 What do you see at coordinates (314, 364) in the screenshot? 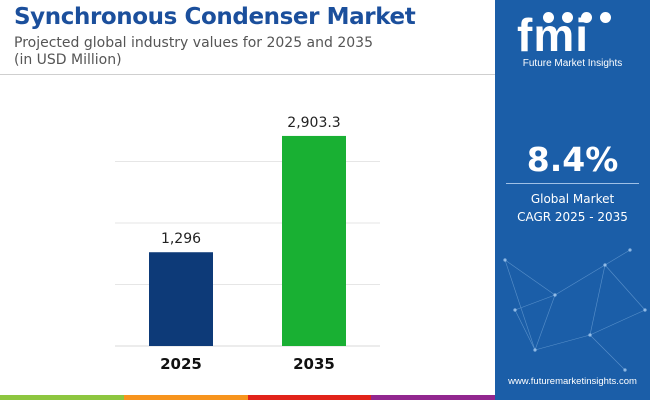
I see `x-tick-label-2035: 2035` at bounding box center [314, 364].